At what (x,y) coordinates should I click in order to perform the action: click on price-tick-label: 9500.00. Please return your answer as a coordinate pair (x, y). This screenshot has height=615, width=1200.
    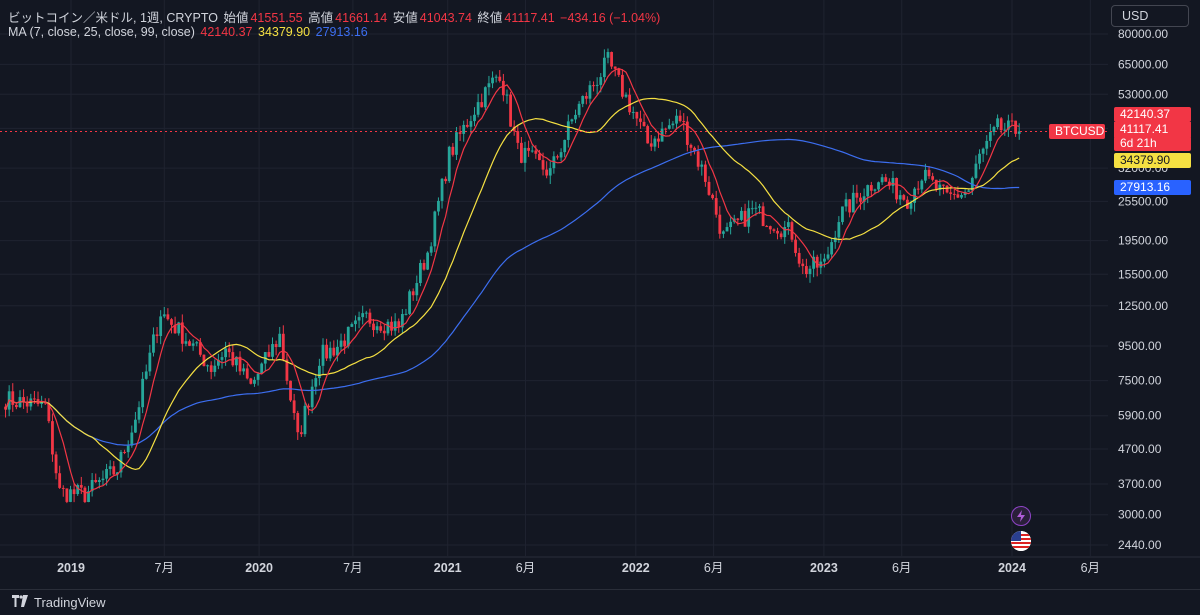
    Looking at the image, I should click on (1140, 346).